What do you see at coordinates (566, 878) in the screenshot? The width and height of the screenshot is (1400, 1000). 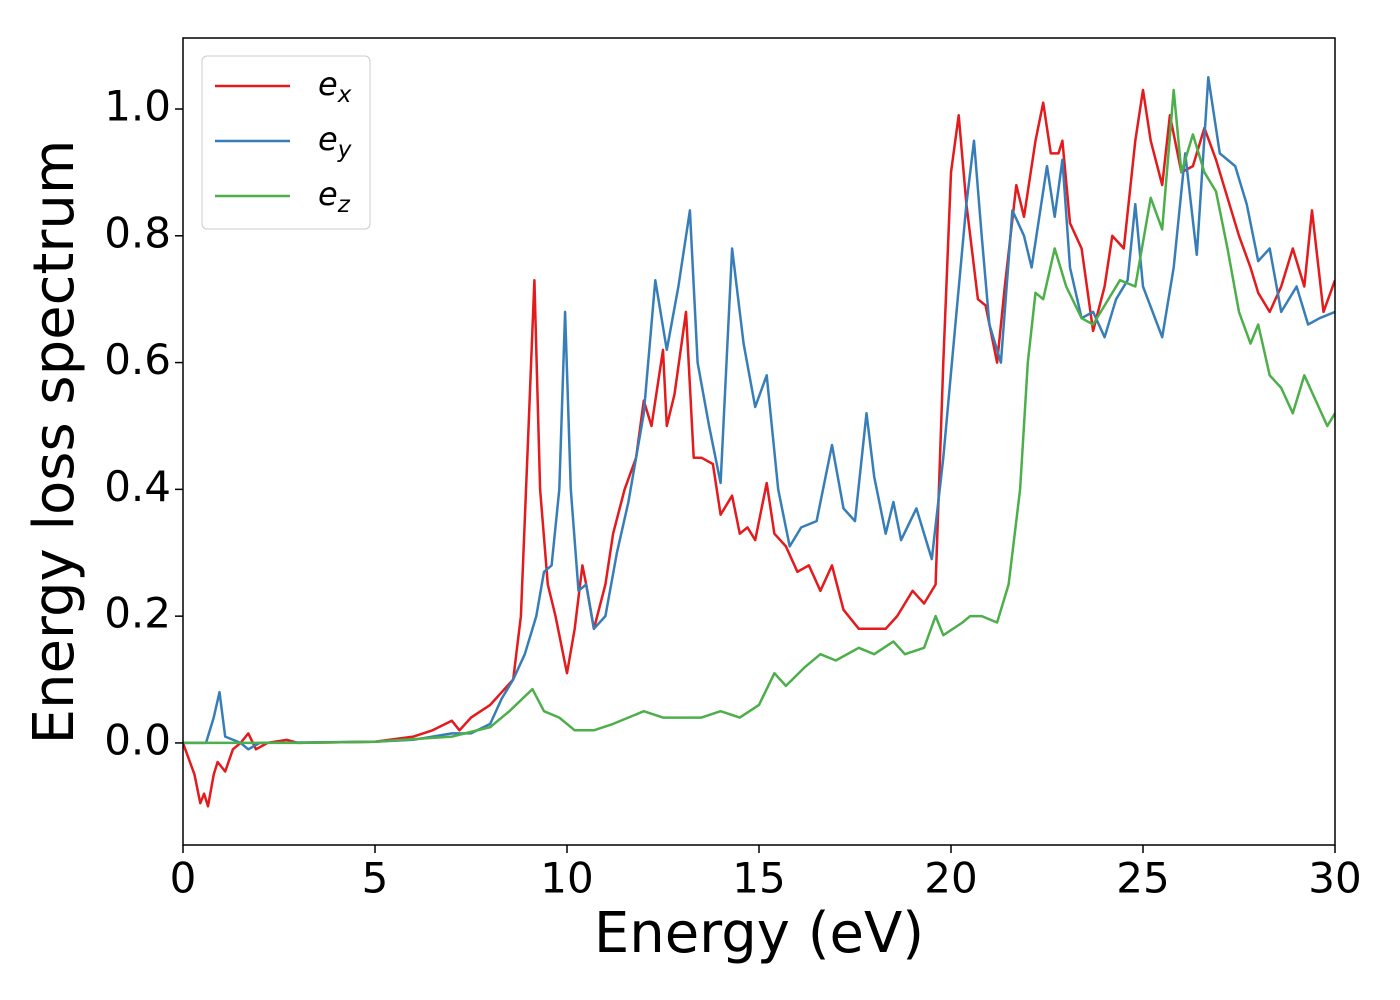 I see `x-tick-label: 10` at bounding box center [566, 878].